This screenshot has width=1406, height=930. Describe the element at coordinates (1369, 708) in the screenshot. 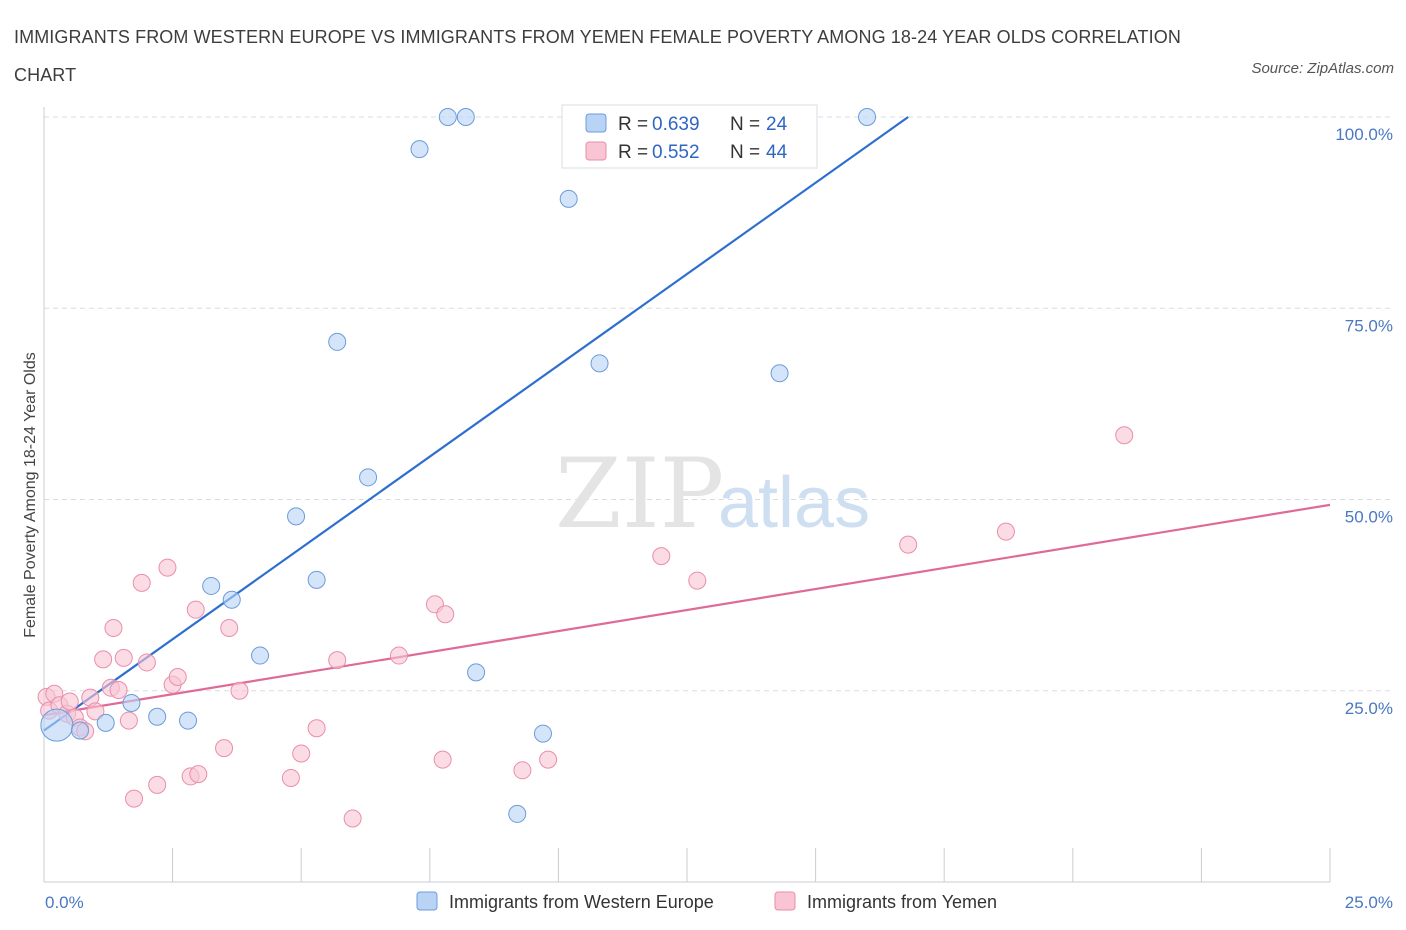

I see `y-tick-label: 25.0%` at that location.